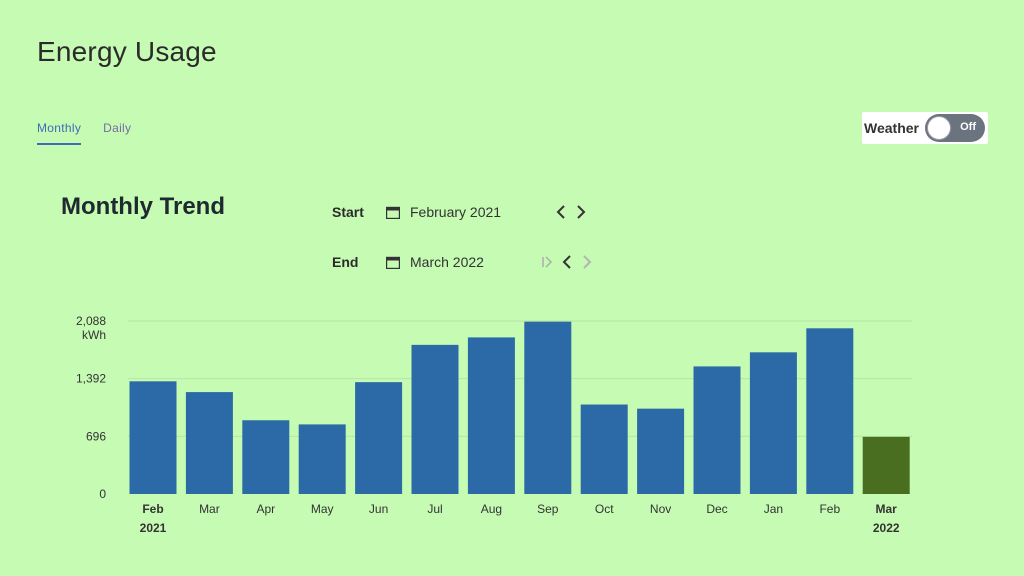  Describe the element at coordinates (954, 128) in the screenshot. I see `weather-toggle: Off` at that location.